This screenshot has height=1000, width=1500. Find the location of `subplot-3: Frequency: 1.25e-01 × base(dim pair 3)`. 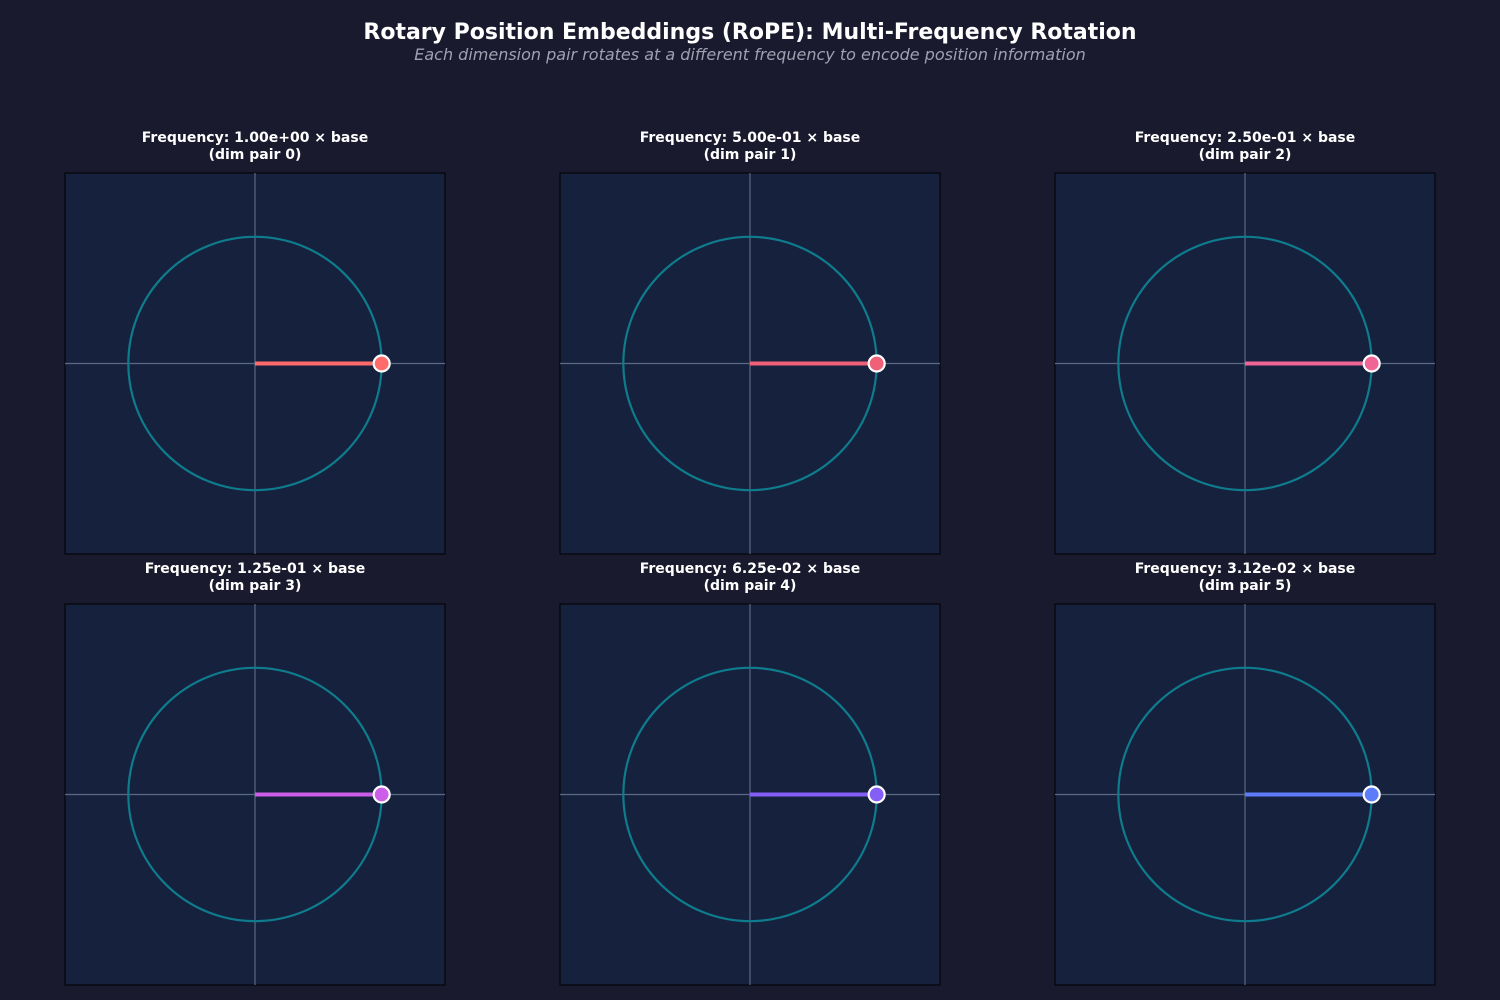

subplot-3: Frequency: 1.25e-01 × base(dim pair 3) is located at coordinates (255, 773).